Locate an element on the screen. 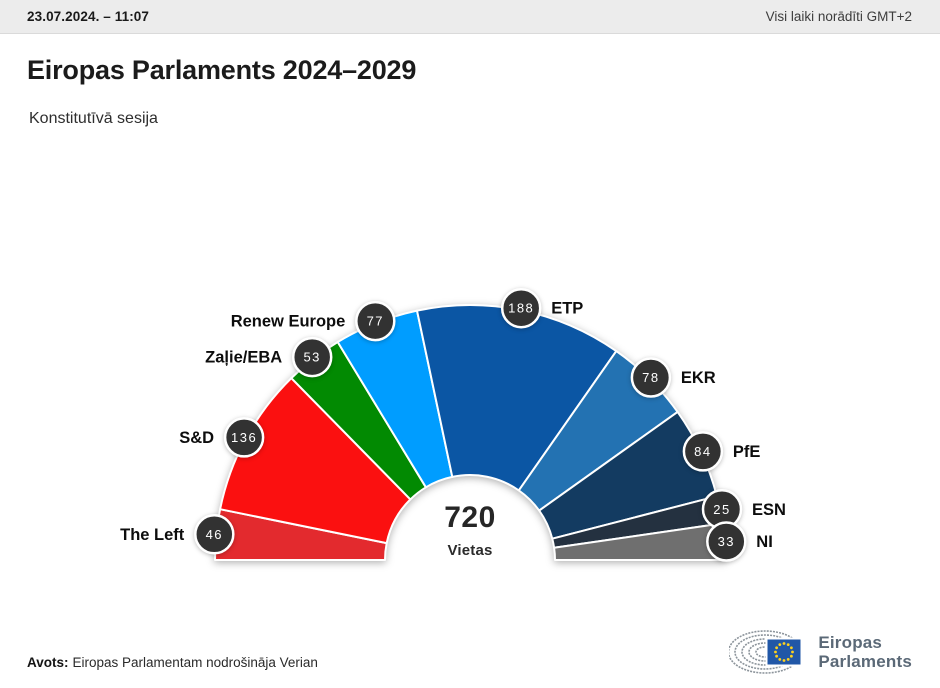  group-label-pfe: PfE is located at coordinates (747, 452).